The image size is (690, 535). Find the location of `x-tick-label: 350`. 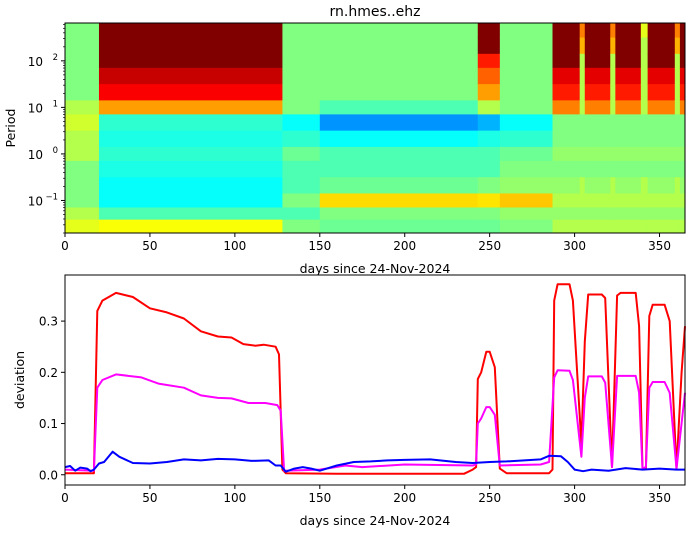

x-tick-label: 350 is located at coordinates (659, 246).